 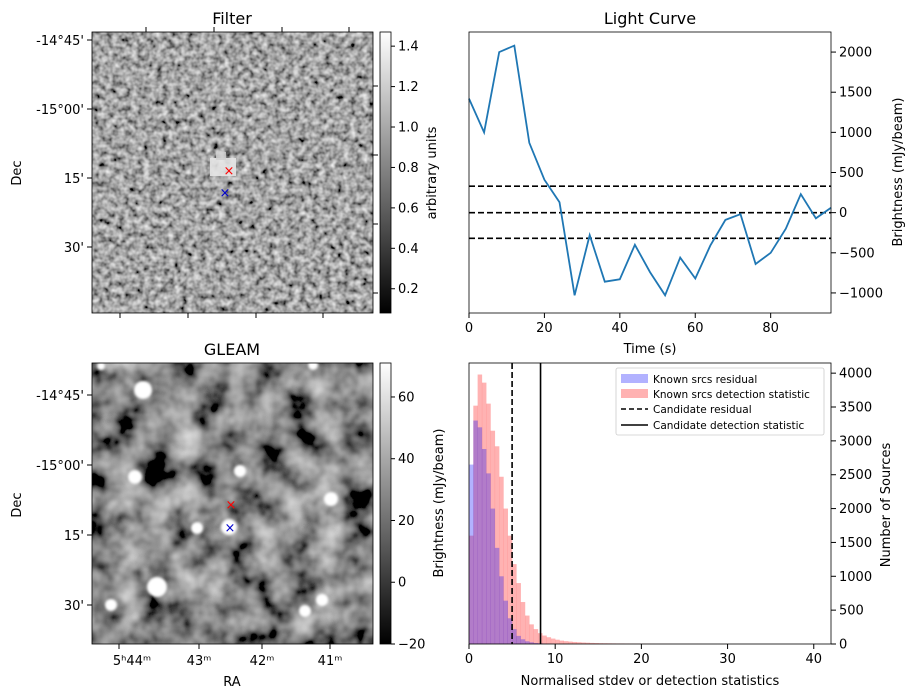 What do you see at coordinates (74, 179) in the screenshot?
I see `filter-dec-tick-3: 15'` at bounding box center [74, 179].